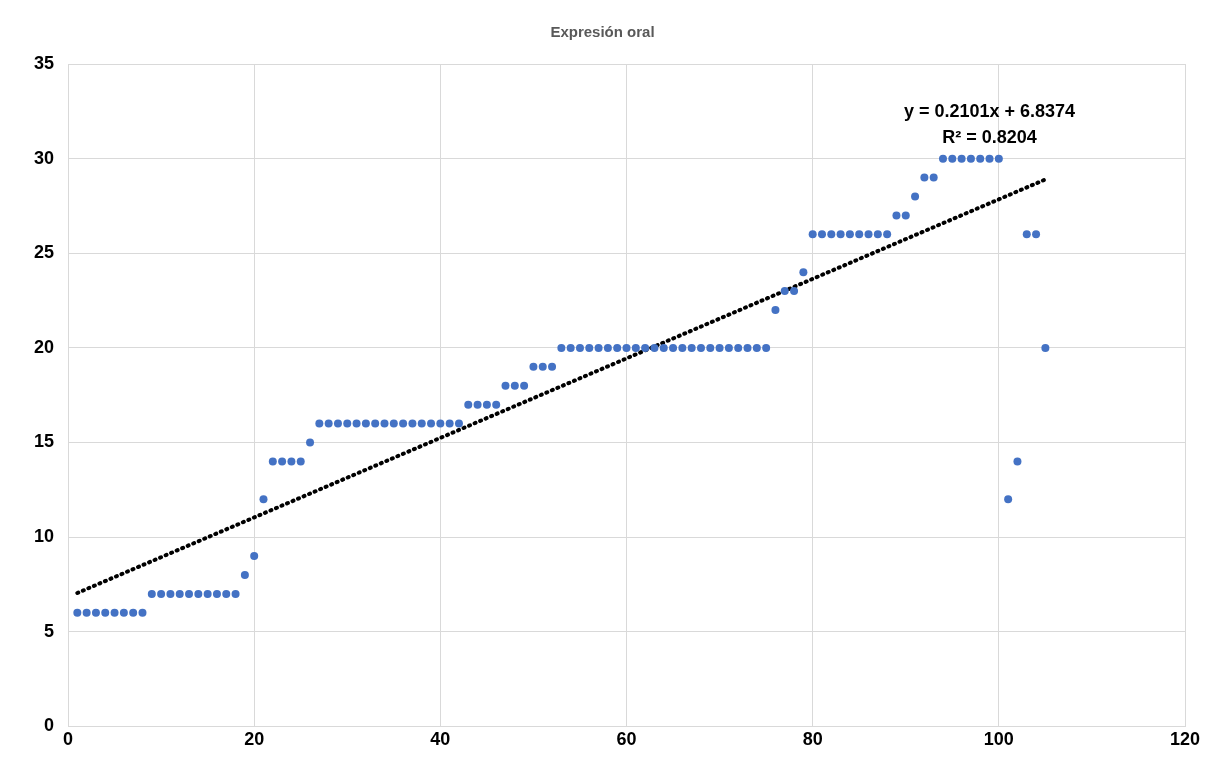  I want to click on x-tick-label: 60, so click(626, 739).